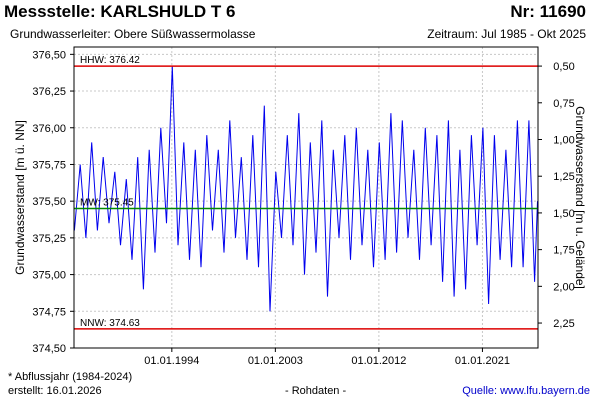 The width and height of the screenshot is (600, 400). I want to click on y2-tick-label: 0,75, so click(563, 104).